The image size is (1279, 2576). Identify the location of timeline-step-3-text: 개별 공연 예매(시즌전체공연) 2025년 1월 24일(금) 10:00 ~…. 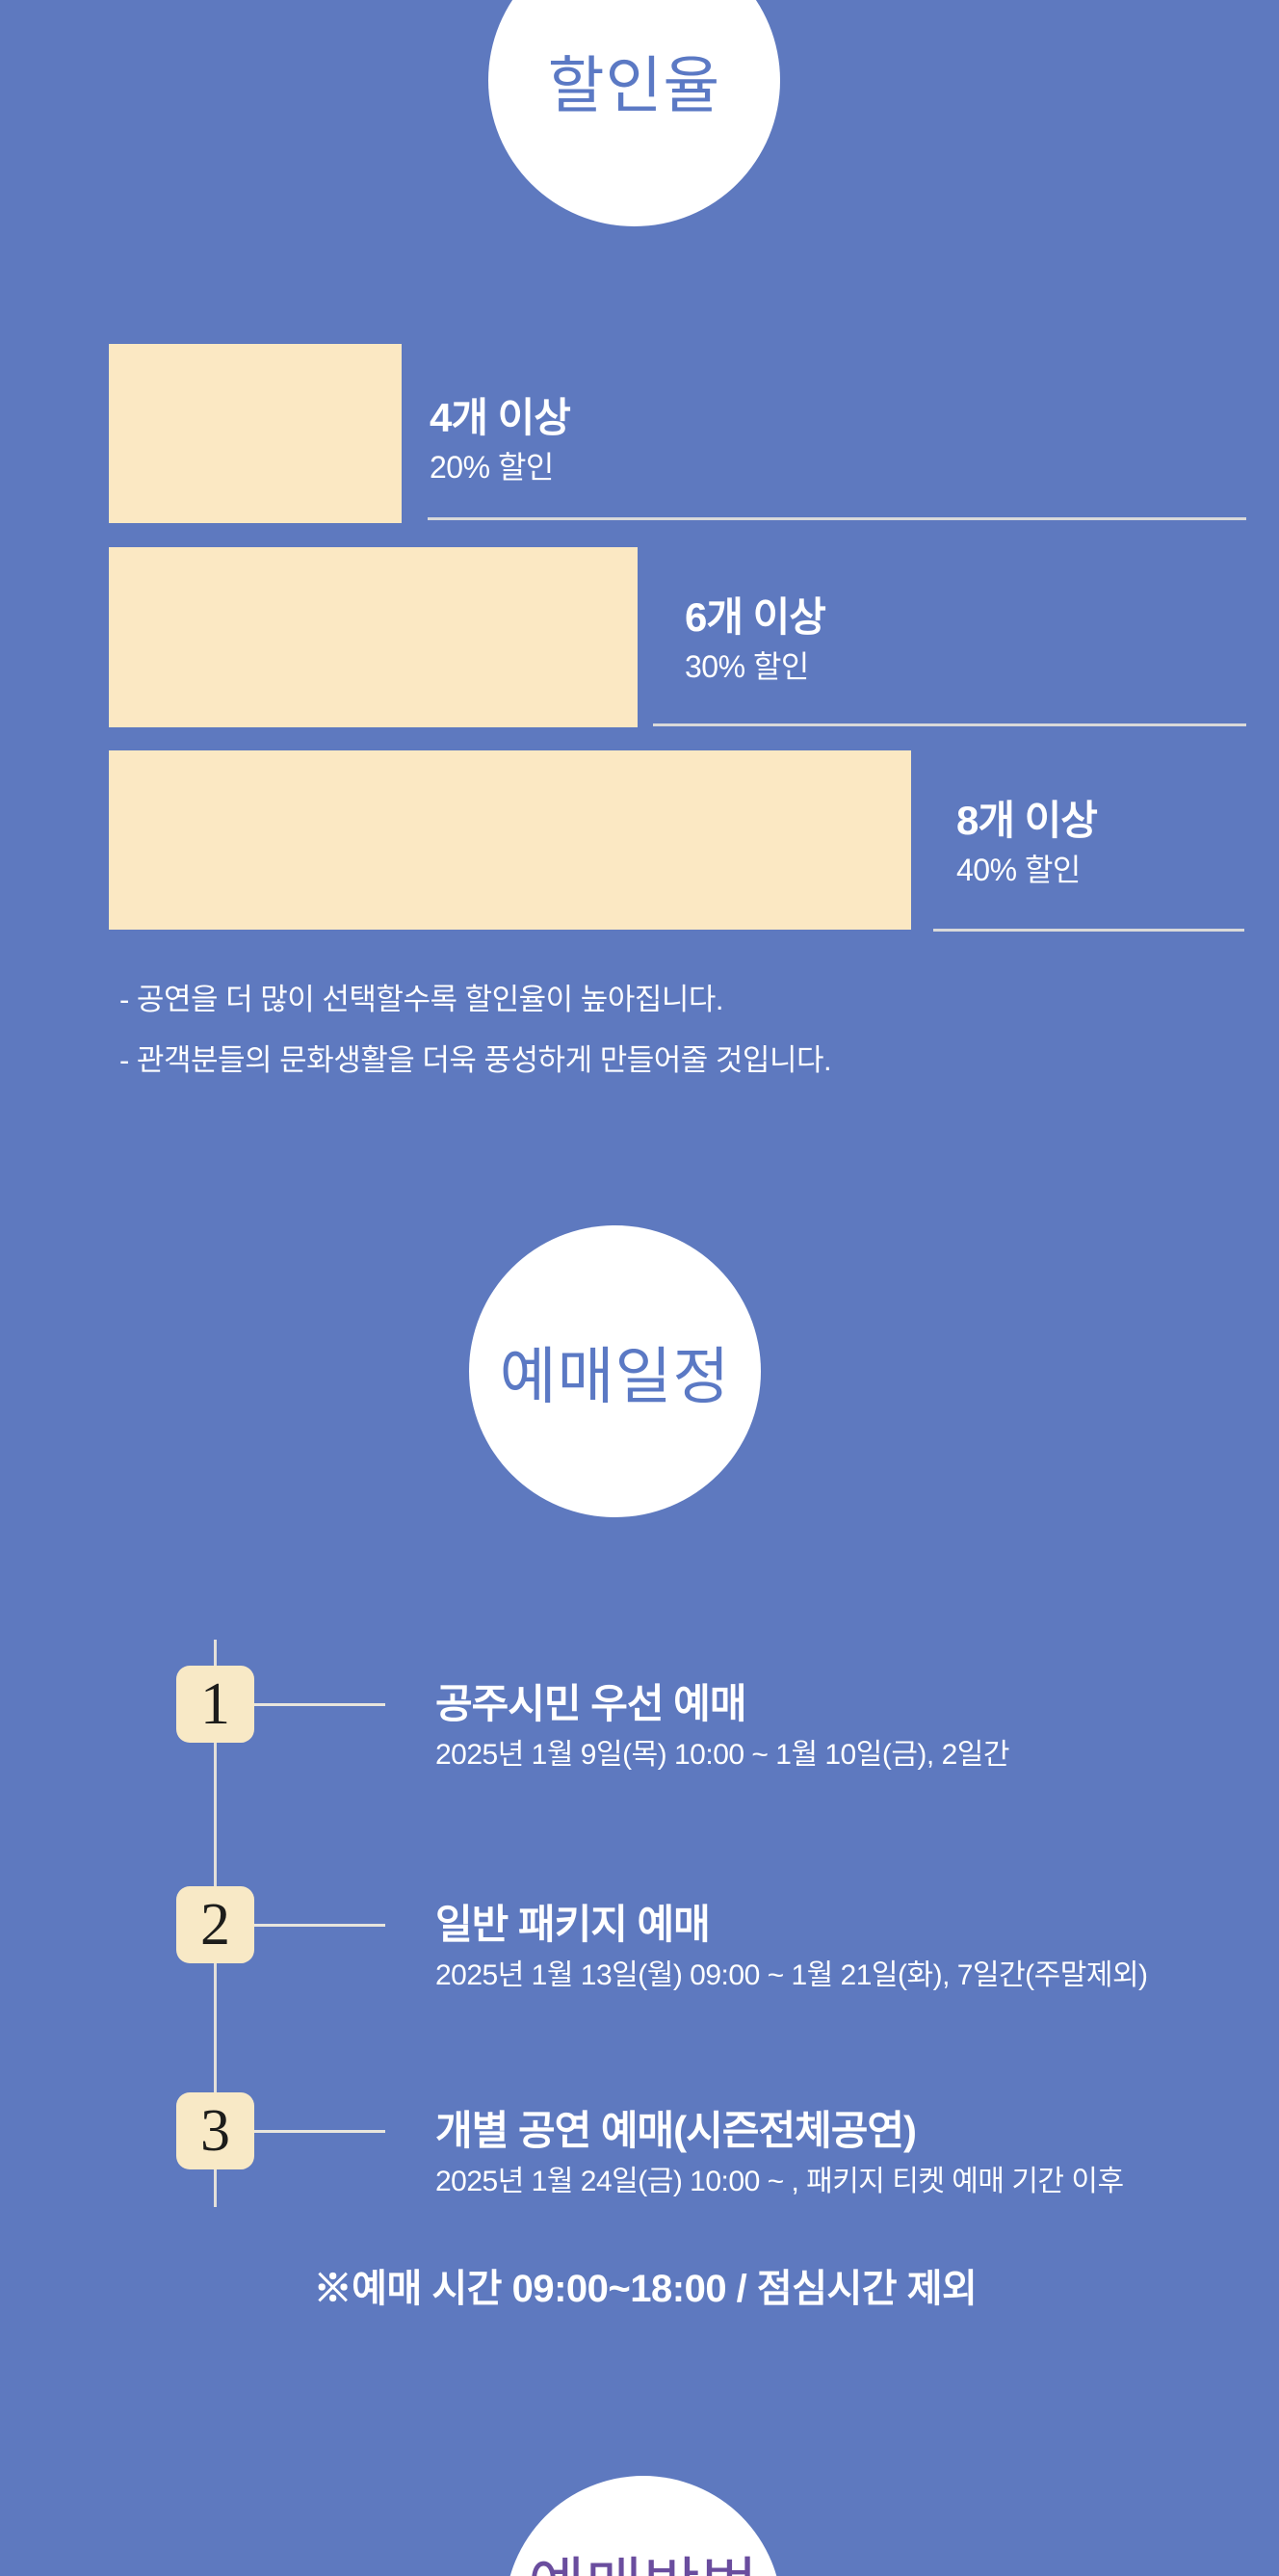
(779, 2155).